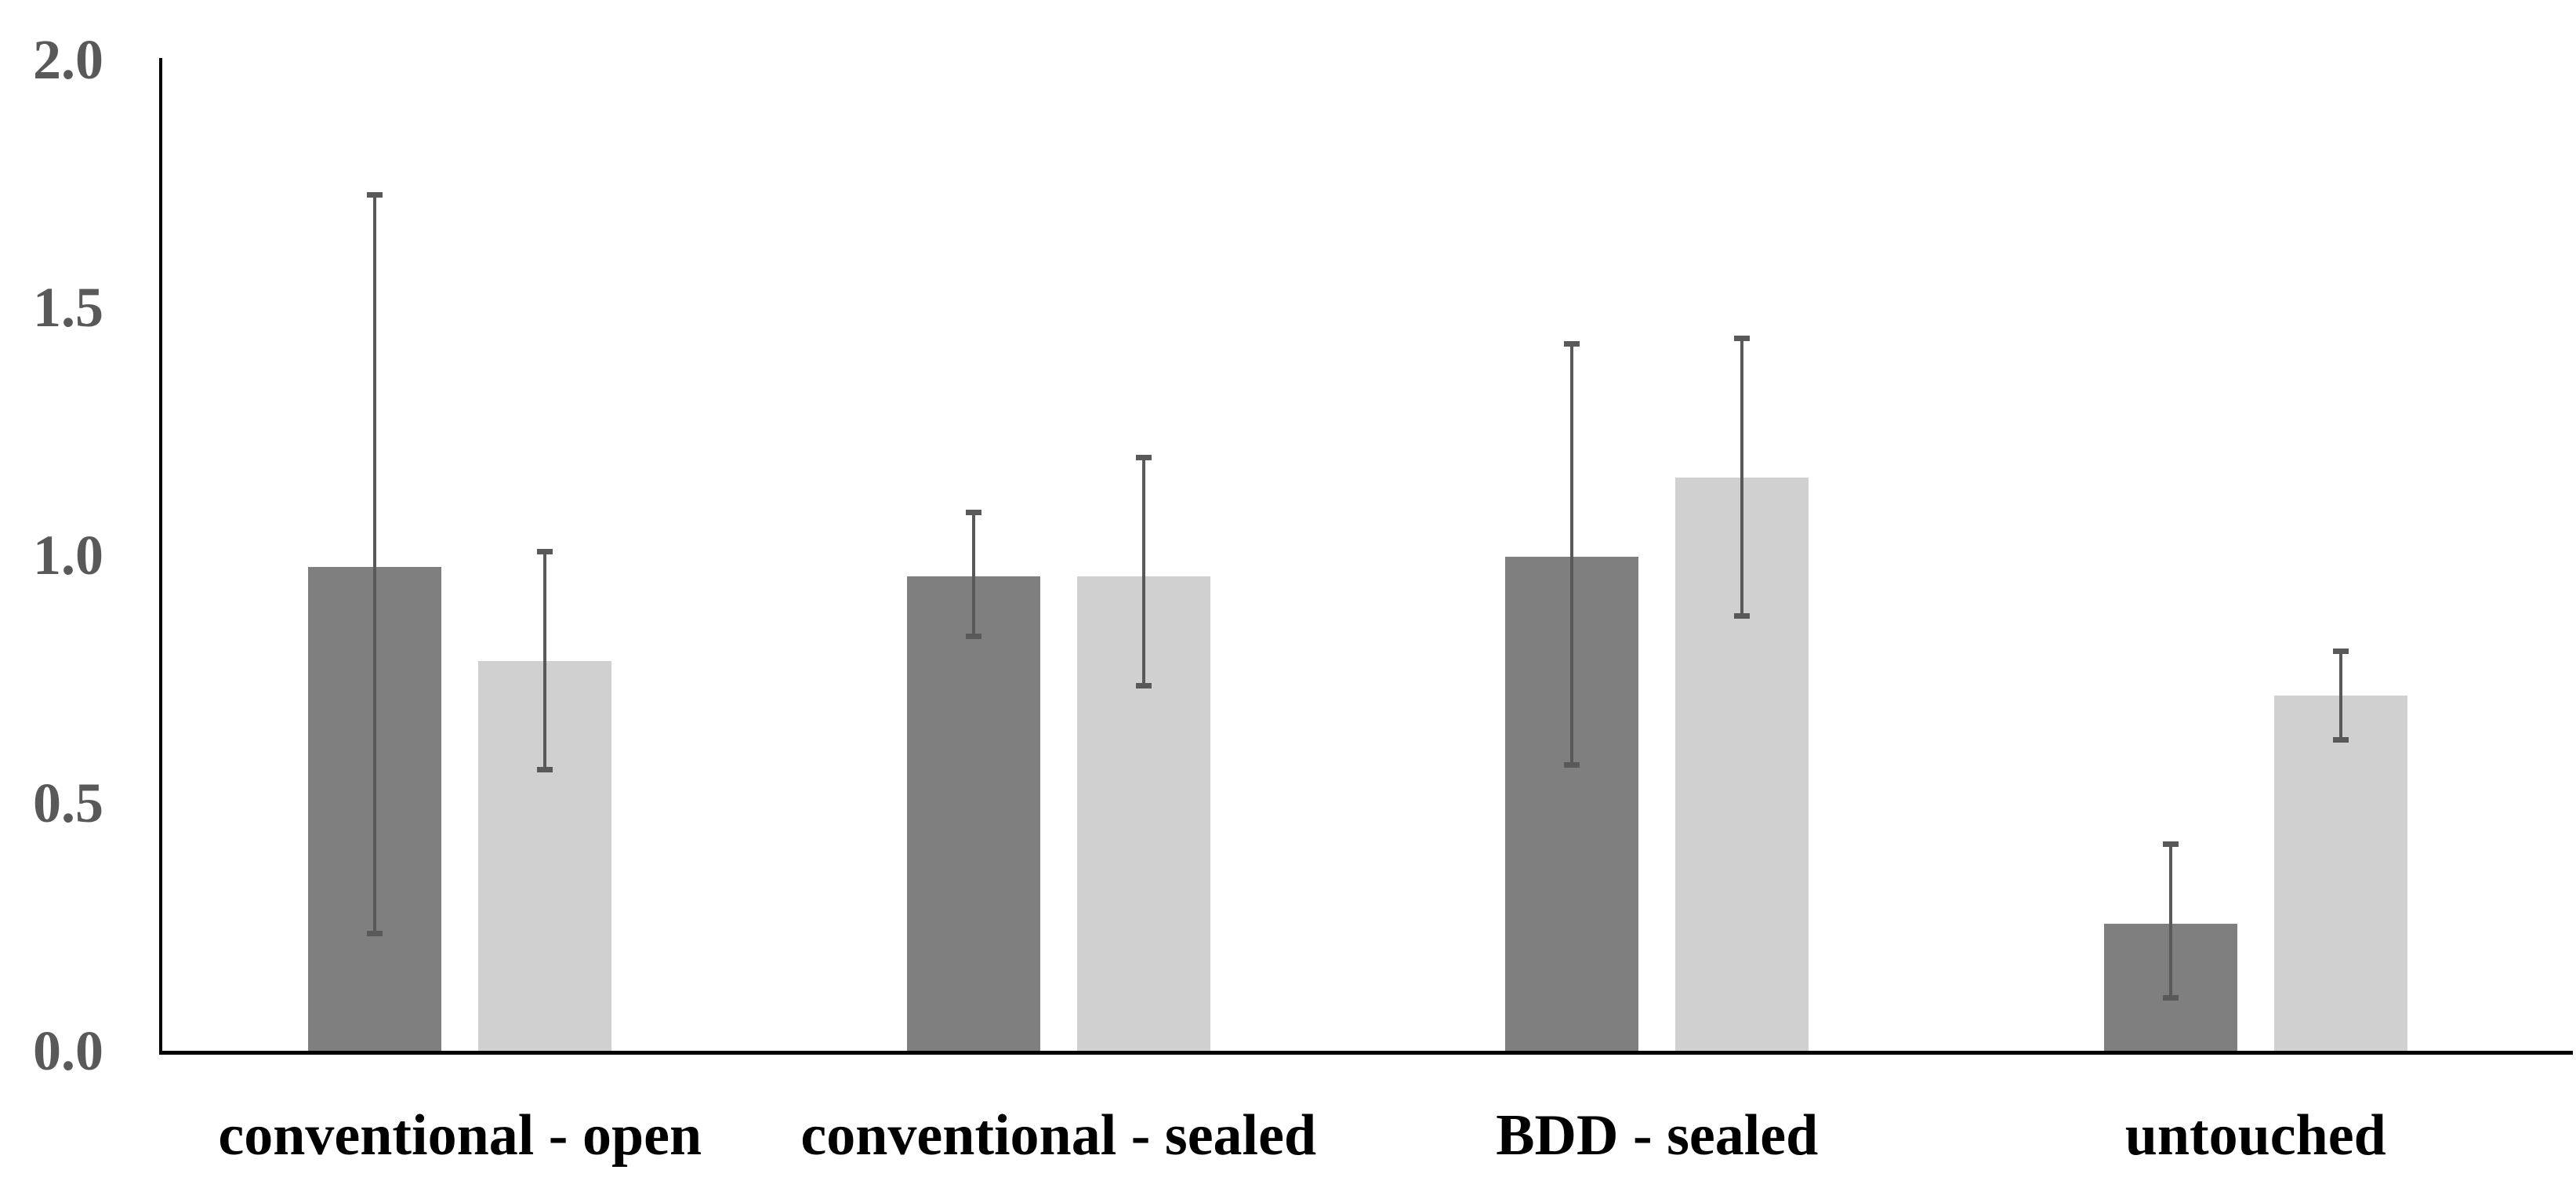 Image resolution: width=2576 pixels, height=1188 pixels. Describe the element at coordinates (2340, 873) in the screenshot. I see `light-gray-series-bar` at that location.